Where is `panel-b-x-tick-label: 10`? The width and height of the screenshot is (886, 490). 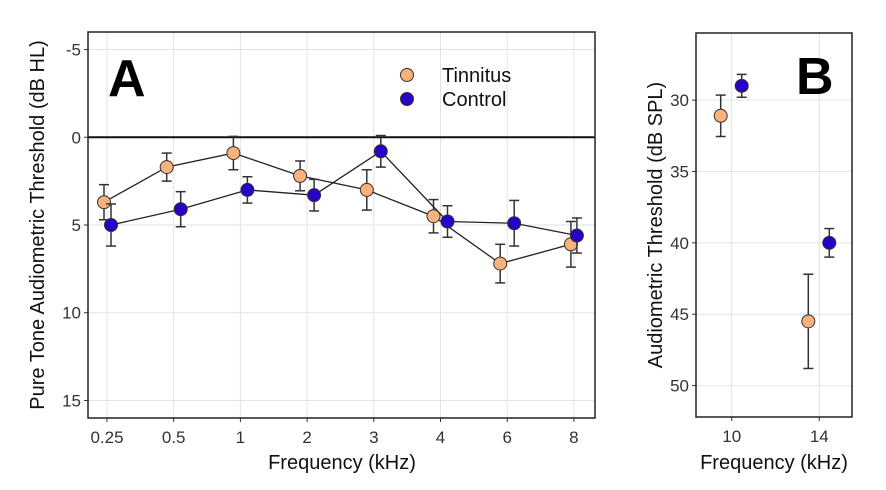
panel-b-x-tick-label: 10 is located at coordinates (731, 436).